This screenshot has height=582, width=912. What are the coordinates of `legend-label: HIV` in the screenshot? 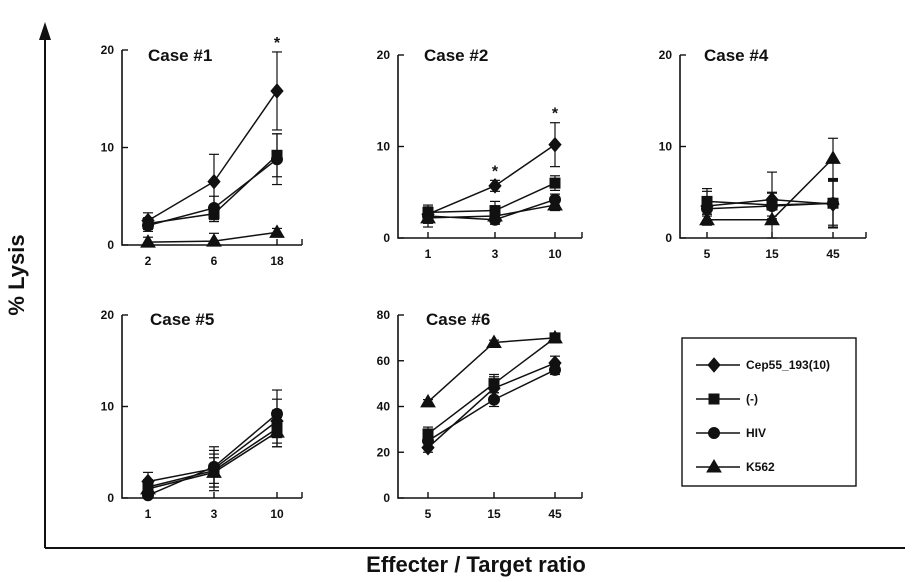 It's located at (756, 433).